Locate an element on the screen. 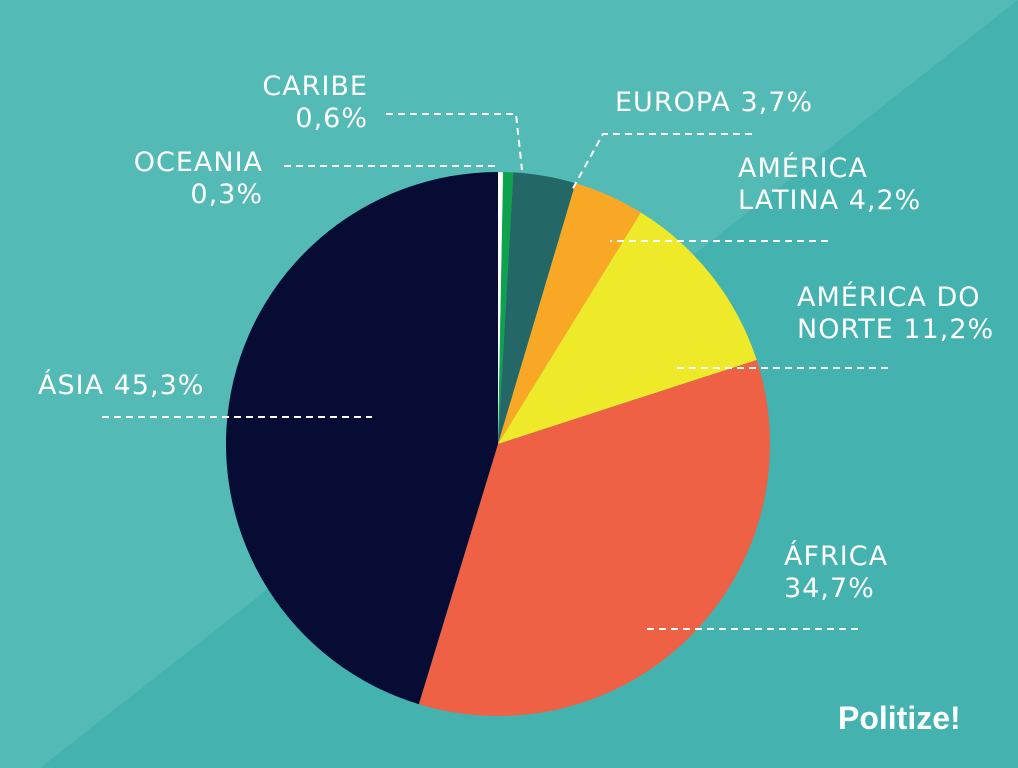  pie-slice-oceania is located at coordinates (501, 308).